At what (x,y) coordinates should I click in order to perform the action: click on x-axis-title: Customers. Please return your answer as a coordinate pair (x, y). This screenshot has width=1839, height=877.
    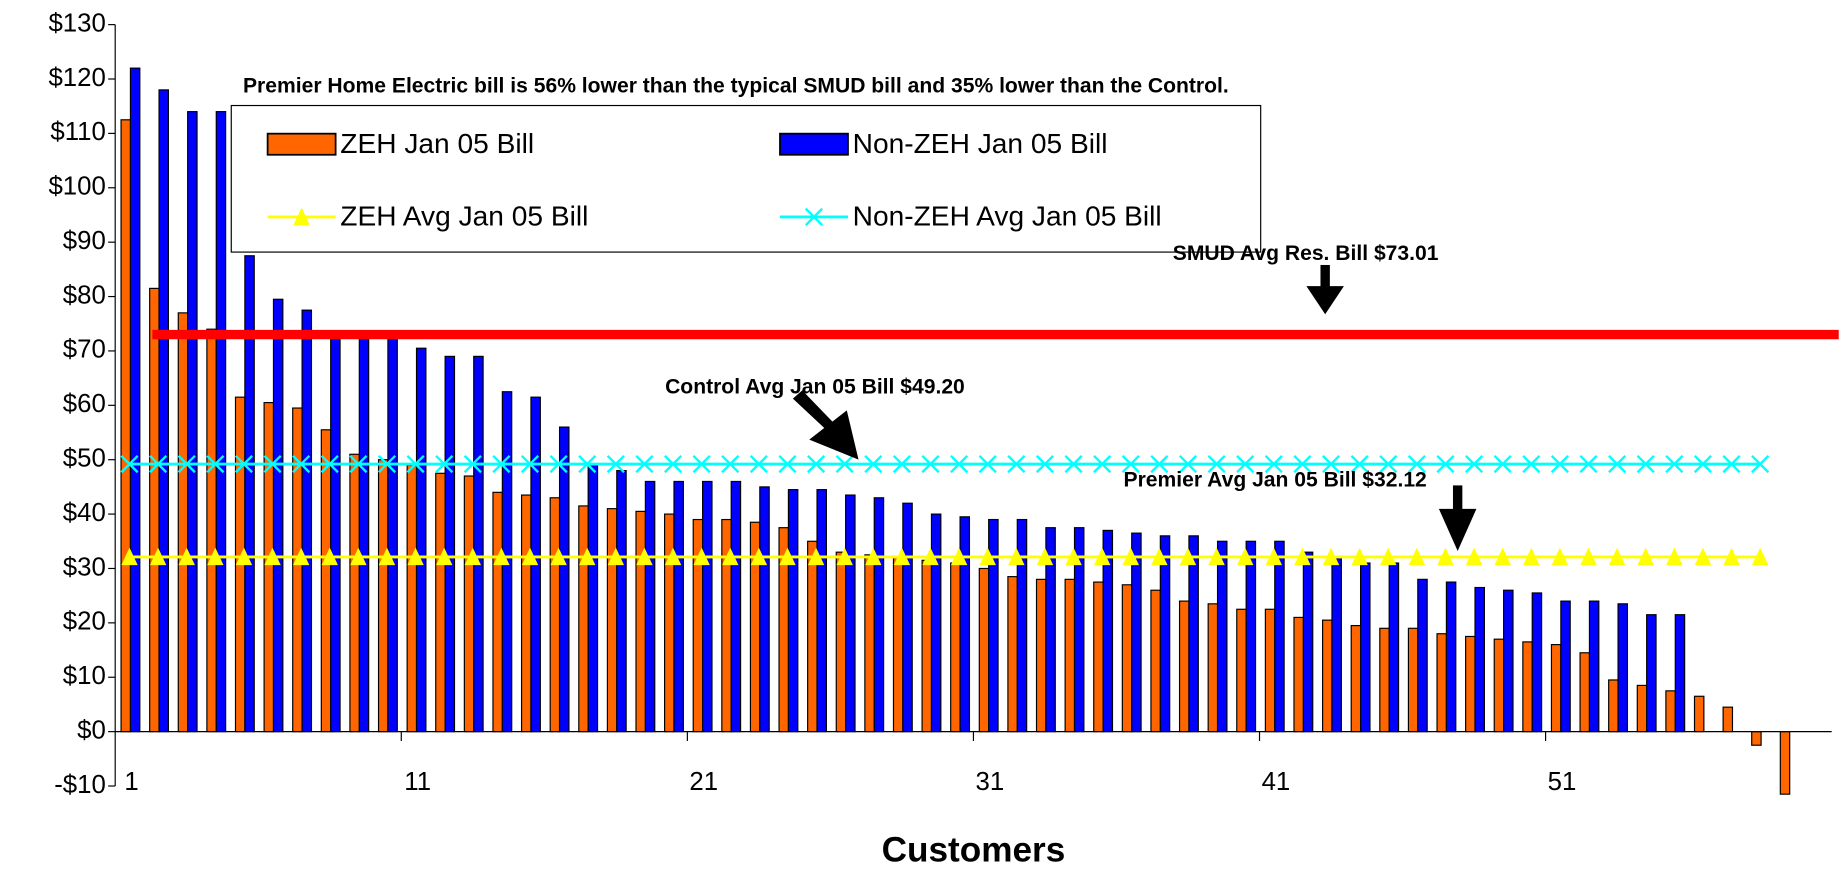
    Looking at the image, I should click on (974, 850).